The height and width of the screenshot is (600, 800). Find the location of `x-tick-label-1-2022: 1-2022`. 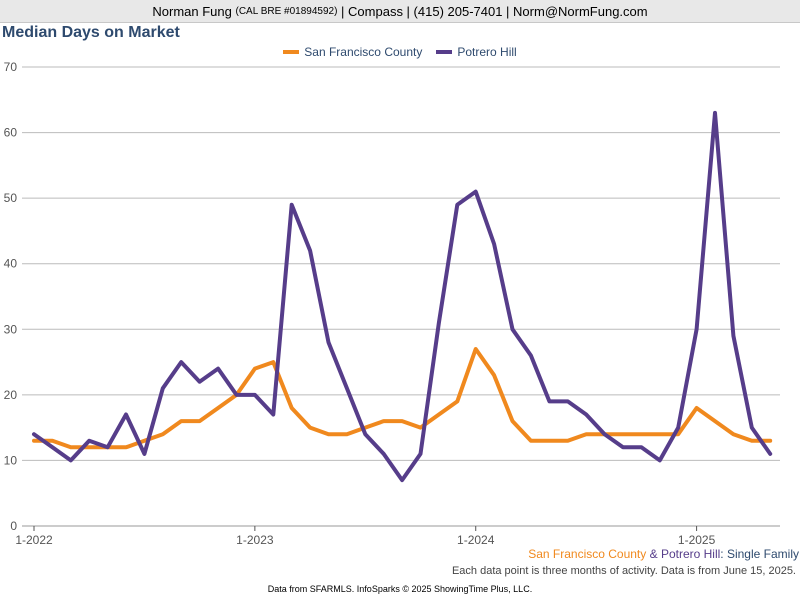

x-tick-label-1-2022: 1-2022 is located at coordinates (34, 540).